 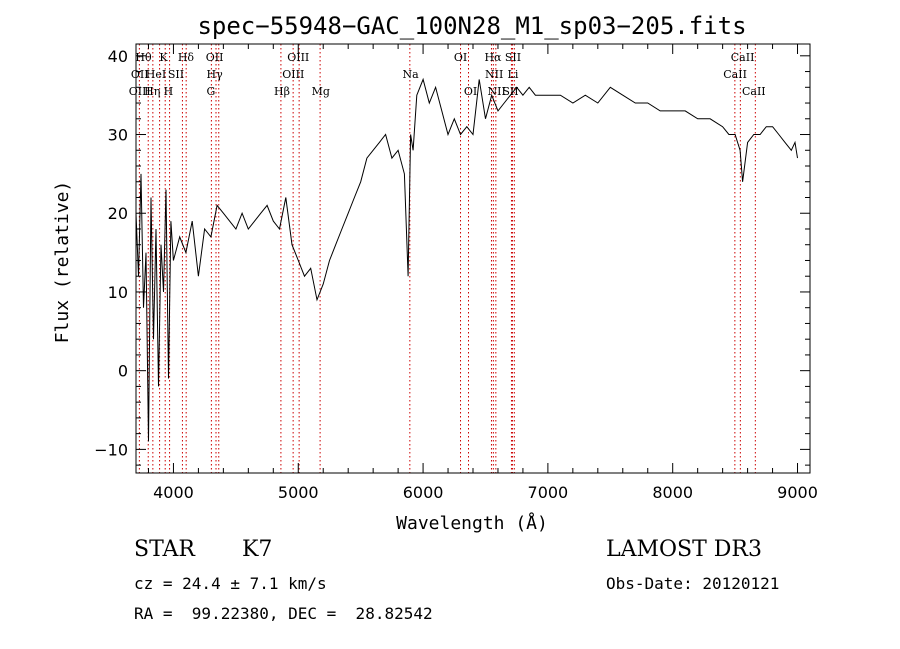 What do you see at coordinates (111, 449) in the screenshot?
I see `y-tick-label-0: −10` at bounding box center [111, 449].